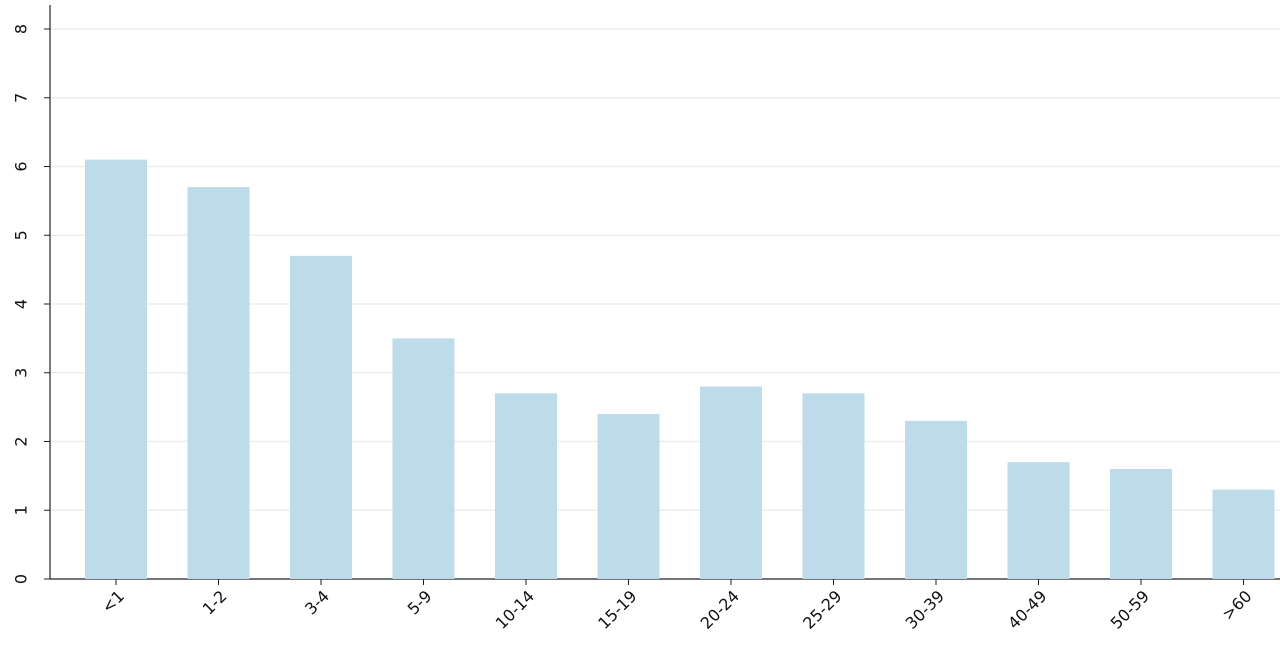  Describe the element at coordinates (515, 610) in the screenshot. I see `x-tick-label: 10-14` at that location.